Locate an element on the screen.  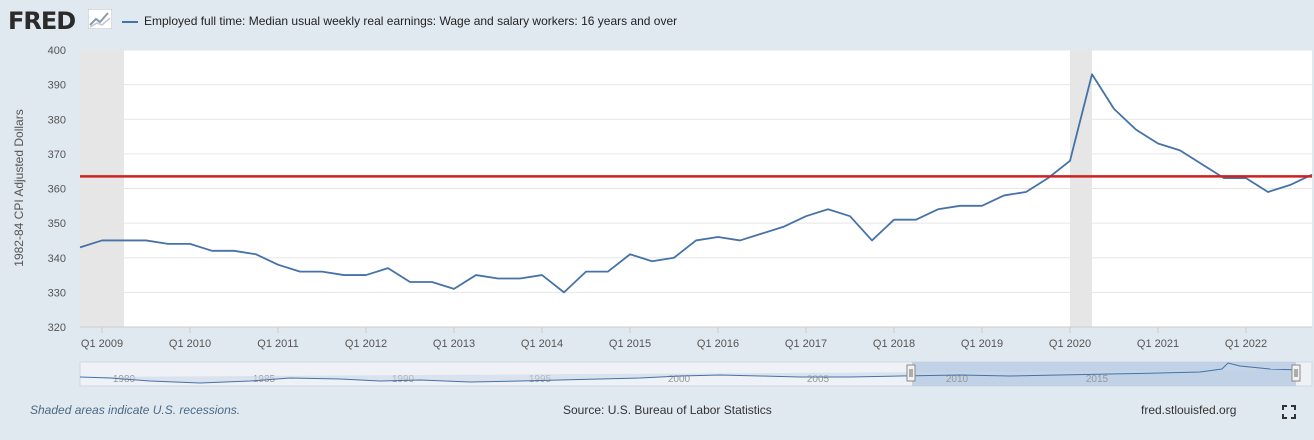
legend-swatch is located at coordinates (130, 21).